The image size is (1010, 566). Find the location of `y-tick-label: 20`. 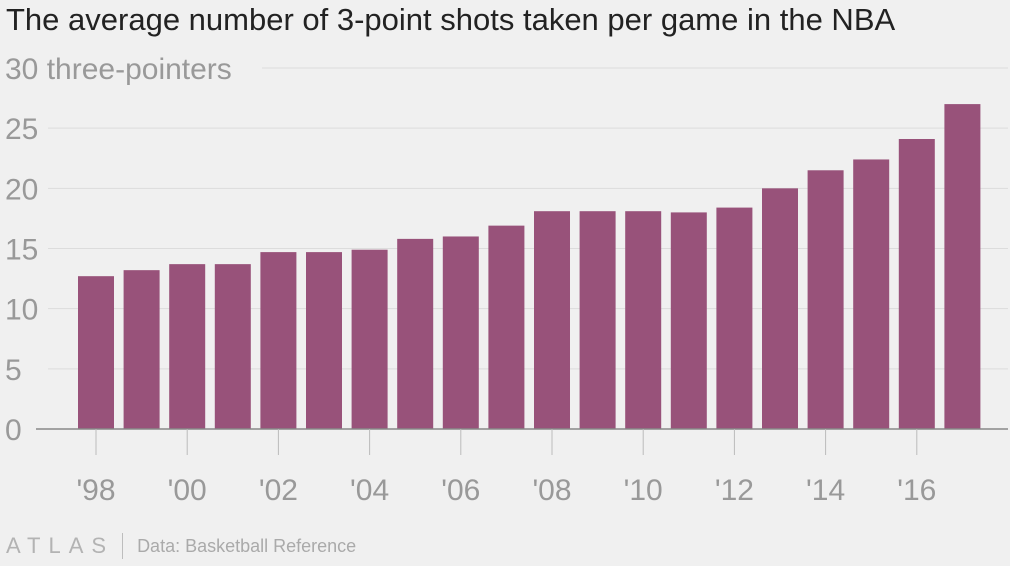

y-tick-label: 20 is located at coordinates (21, 189).